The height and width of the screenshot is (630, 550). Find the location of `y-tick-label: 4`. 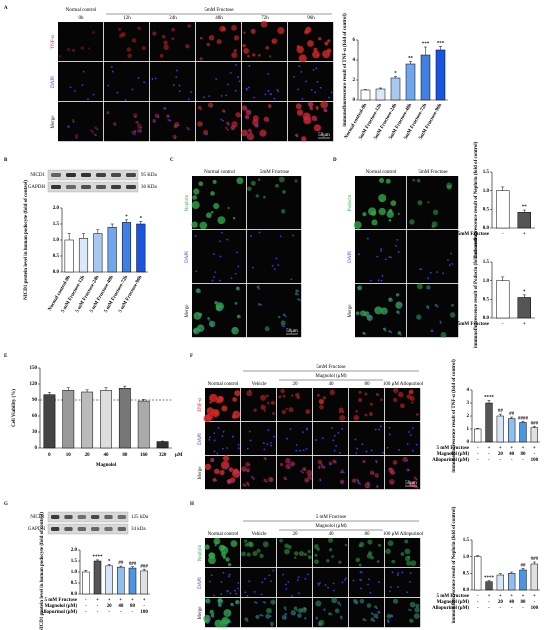

y-tick-label: 4 is located at coordinates (354, 60).